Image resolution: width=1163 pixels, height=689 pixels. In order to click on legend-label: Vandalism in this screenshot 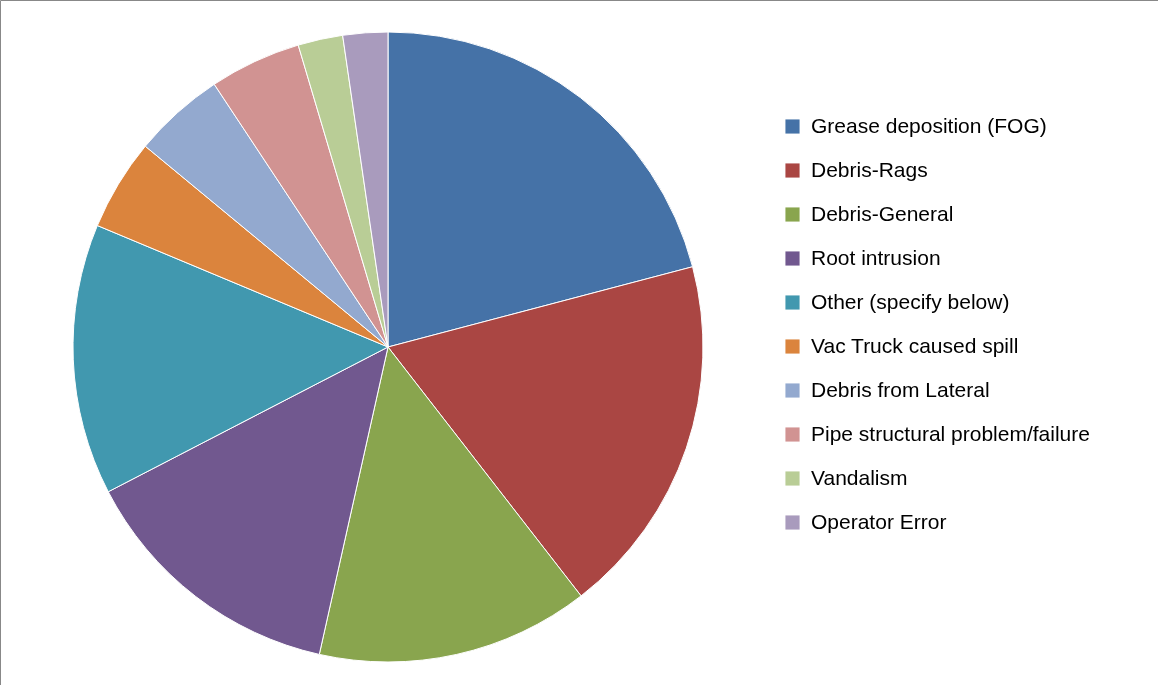, I will do `click(859, 477)`.